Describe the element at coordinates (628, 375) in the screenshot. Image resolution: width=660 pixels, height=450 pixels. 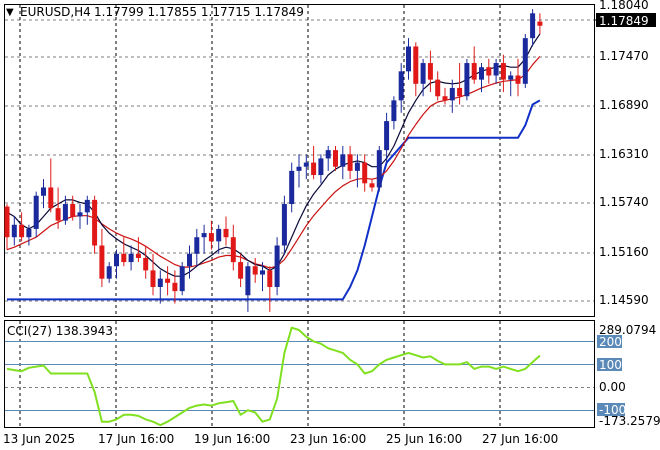
I see `cci-axis: 289.0794 200 100 0.00 -100 -173.2579` at that location.